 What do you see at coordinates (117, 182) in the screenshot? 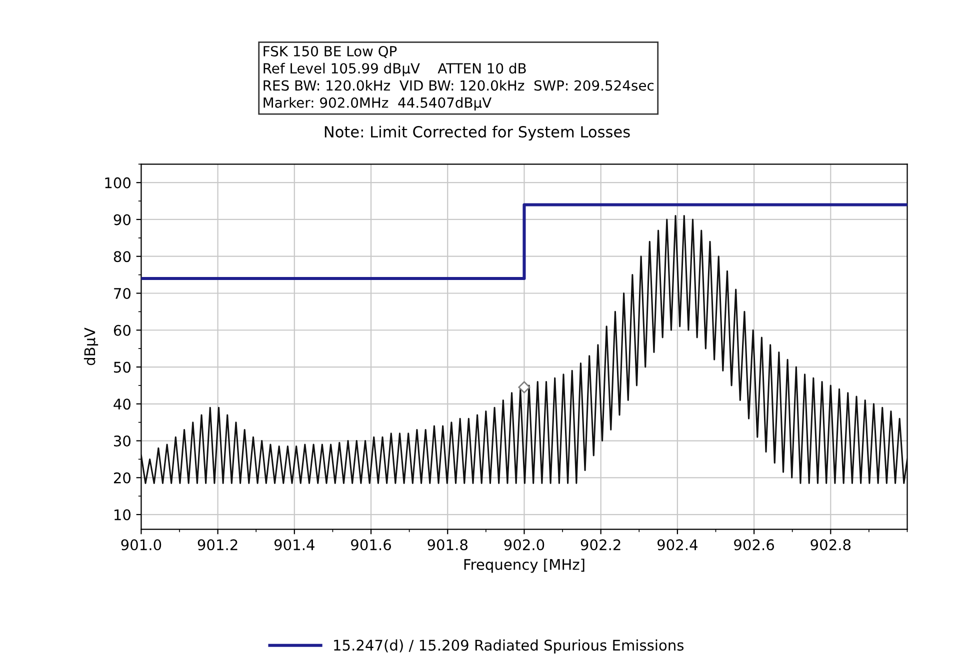
I see `y-tick-label: 100` at bounding box center [117, 182].